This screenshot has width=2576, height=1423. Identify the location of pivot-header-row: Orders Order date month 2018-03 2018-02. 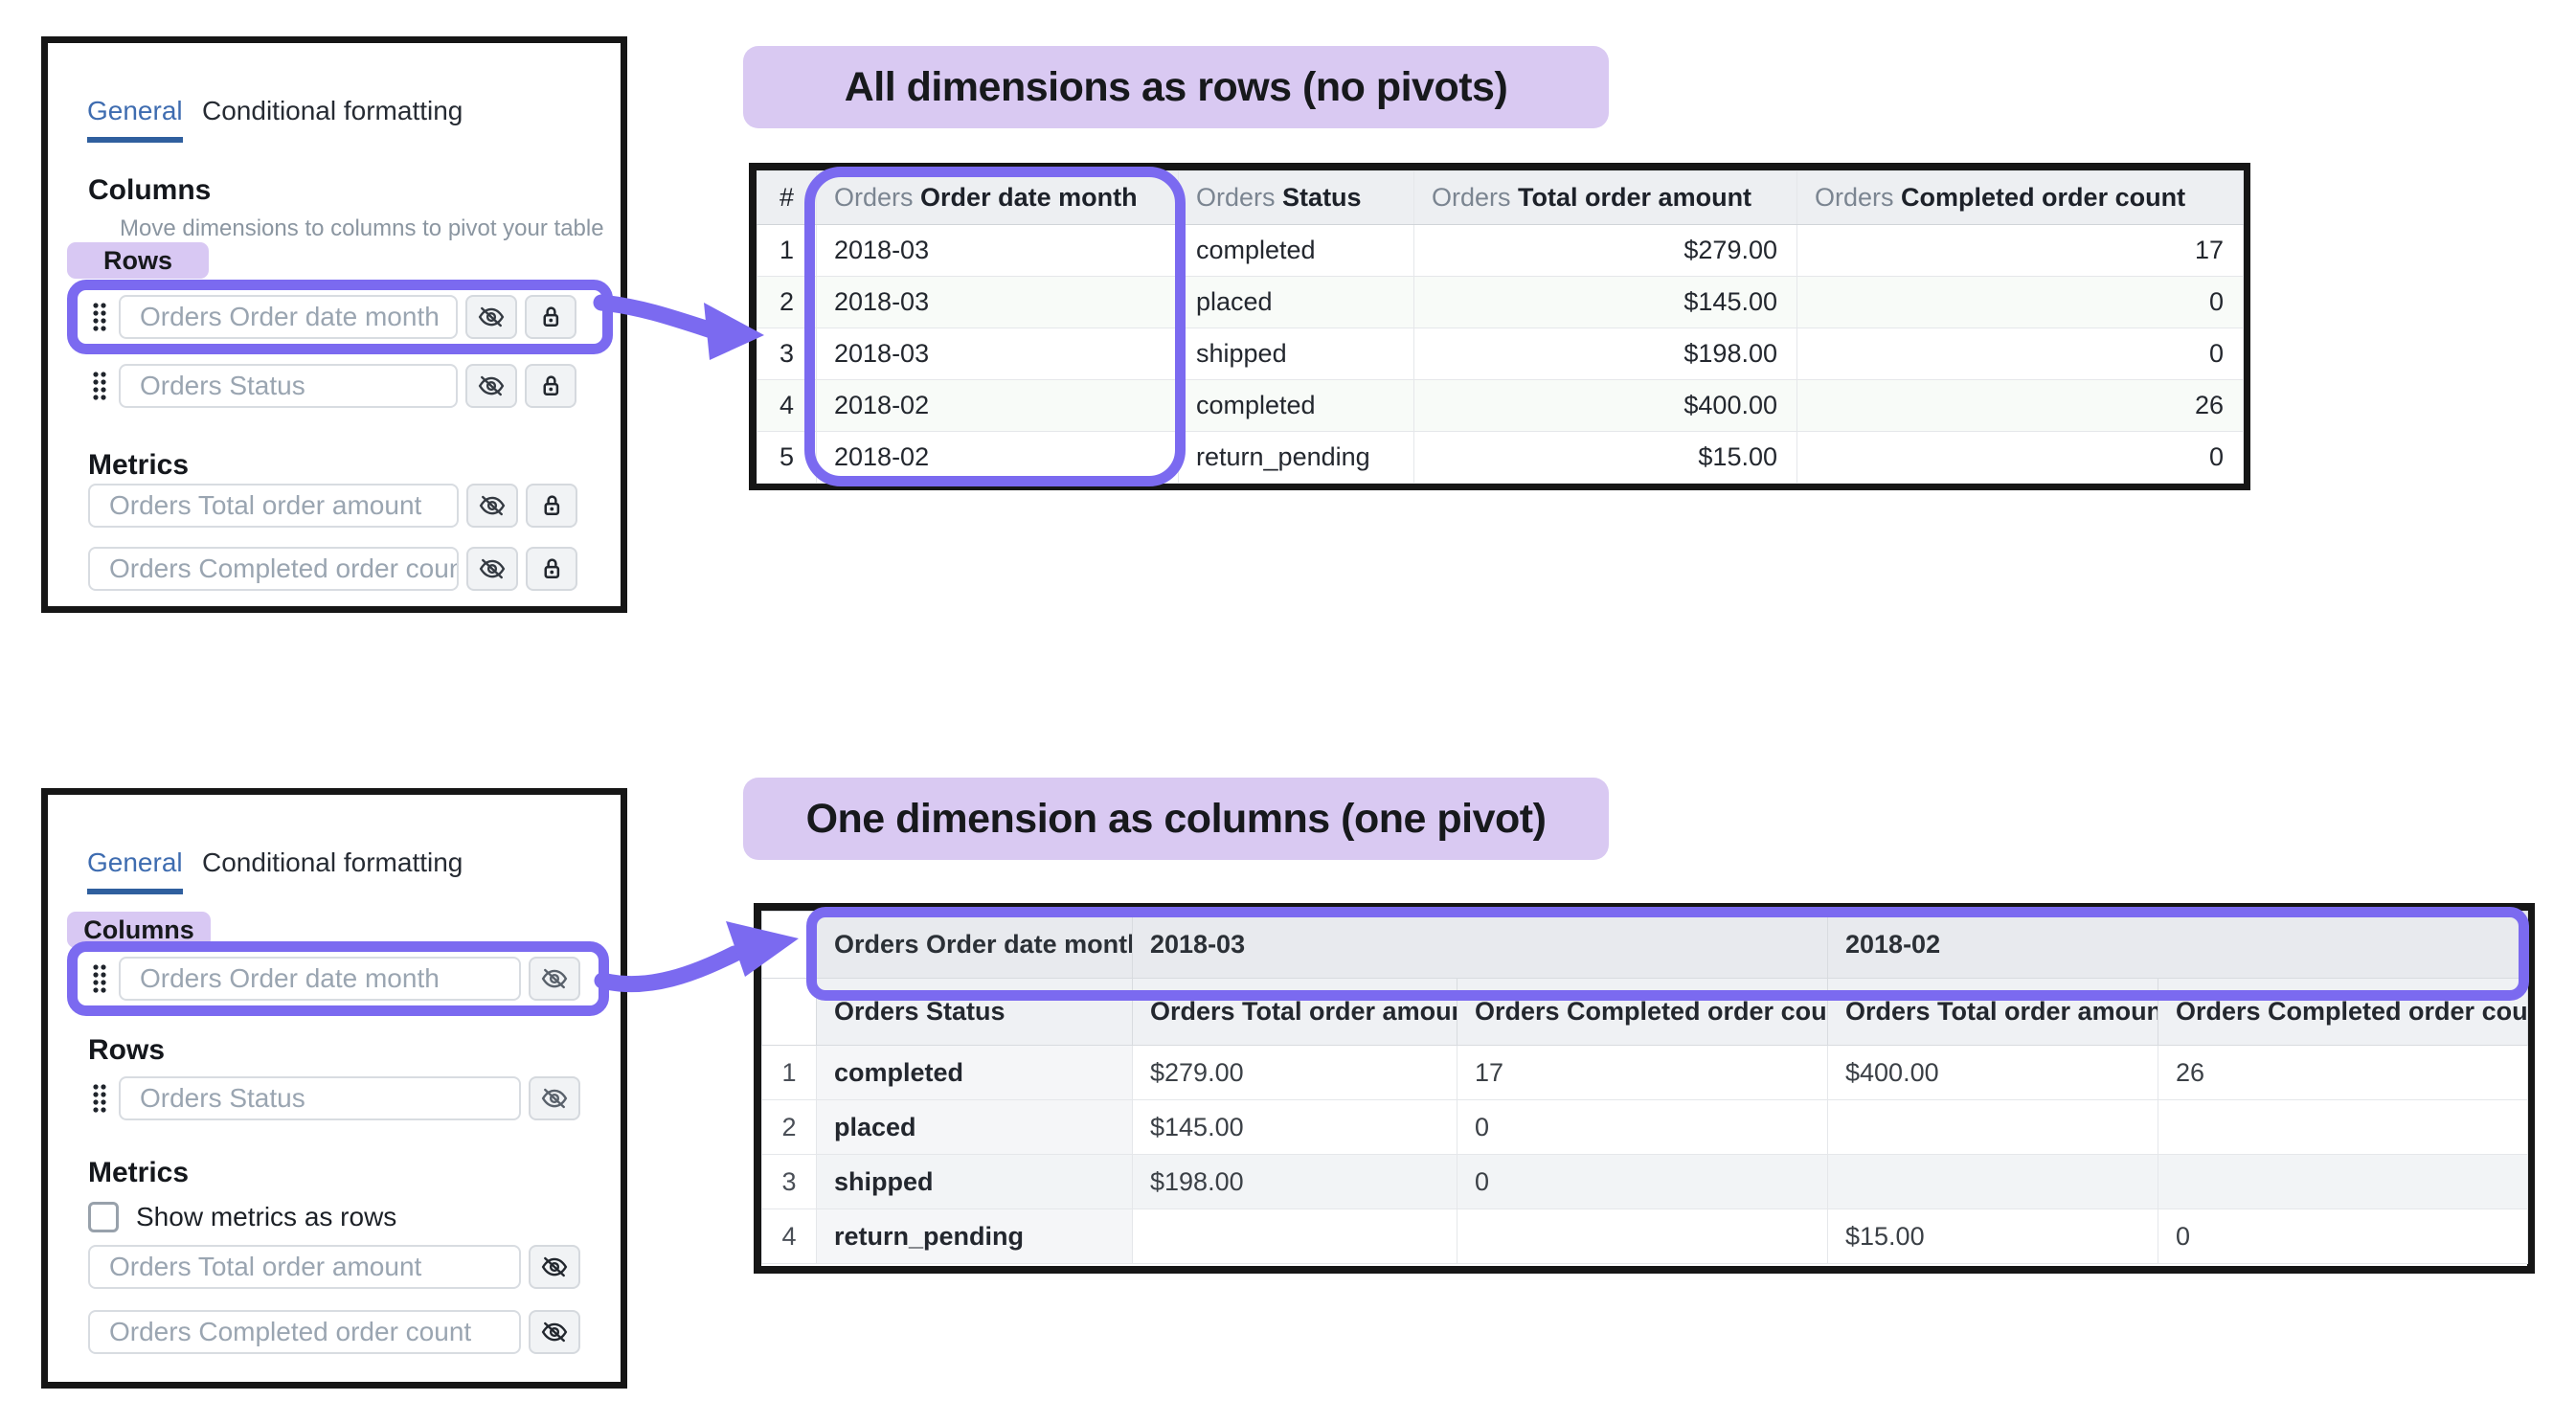
(1644, 945).